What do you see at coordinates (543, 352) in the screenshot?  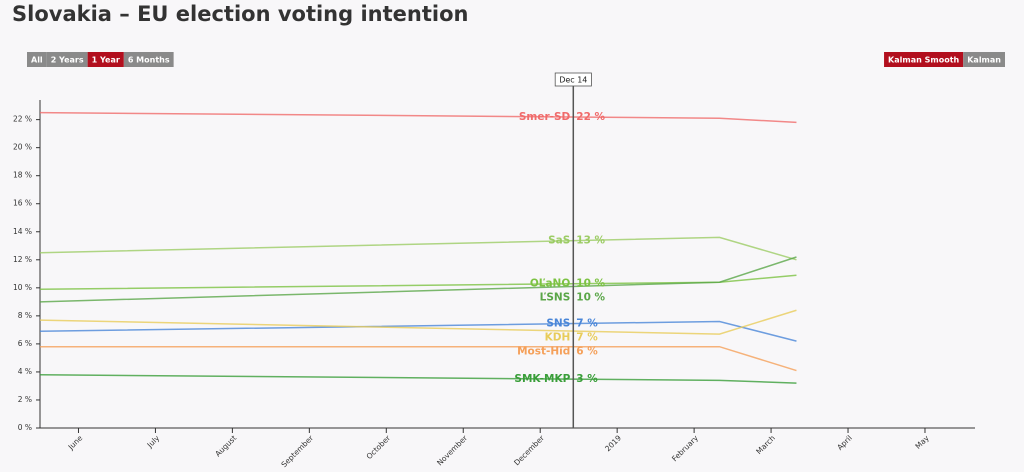 I see `readout-name: Most-Híd` at bounding box center [543, 352].